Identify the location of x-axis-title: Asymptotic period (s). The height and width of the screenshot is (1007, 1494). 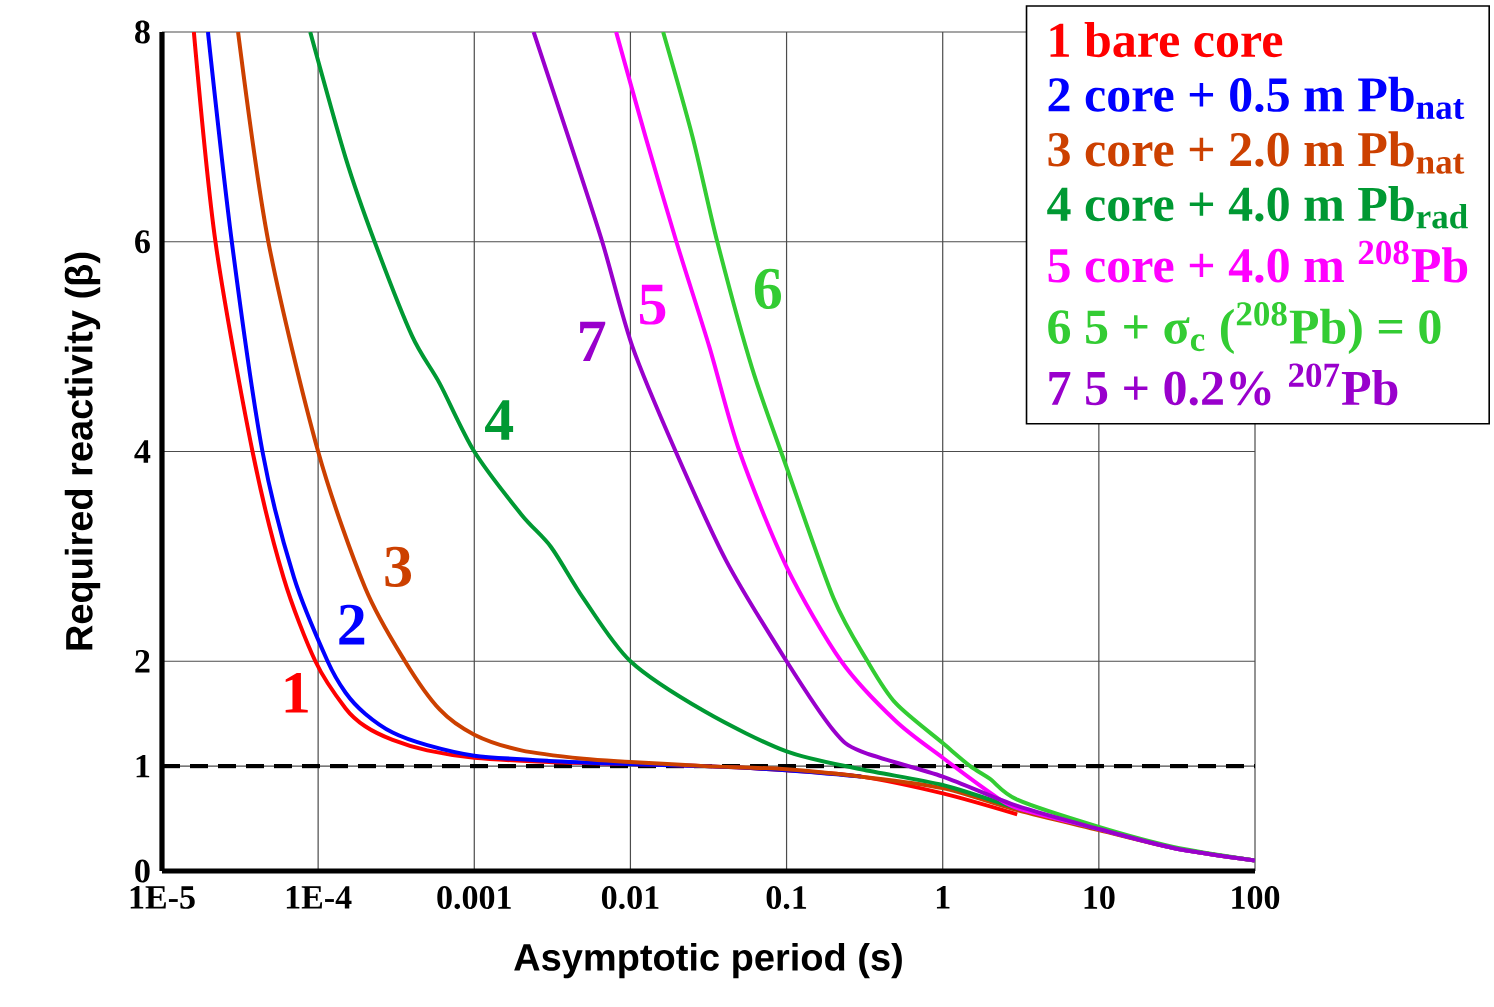
(708, 960).